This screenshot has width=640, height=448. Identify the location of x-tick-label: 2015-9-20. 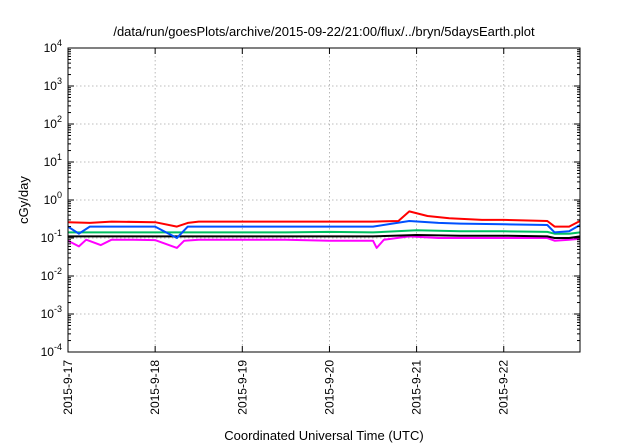
(329, 387).